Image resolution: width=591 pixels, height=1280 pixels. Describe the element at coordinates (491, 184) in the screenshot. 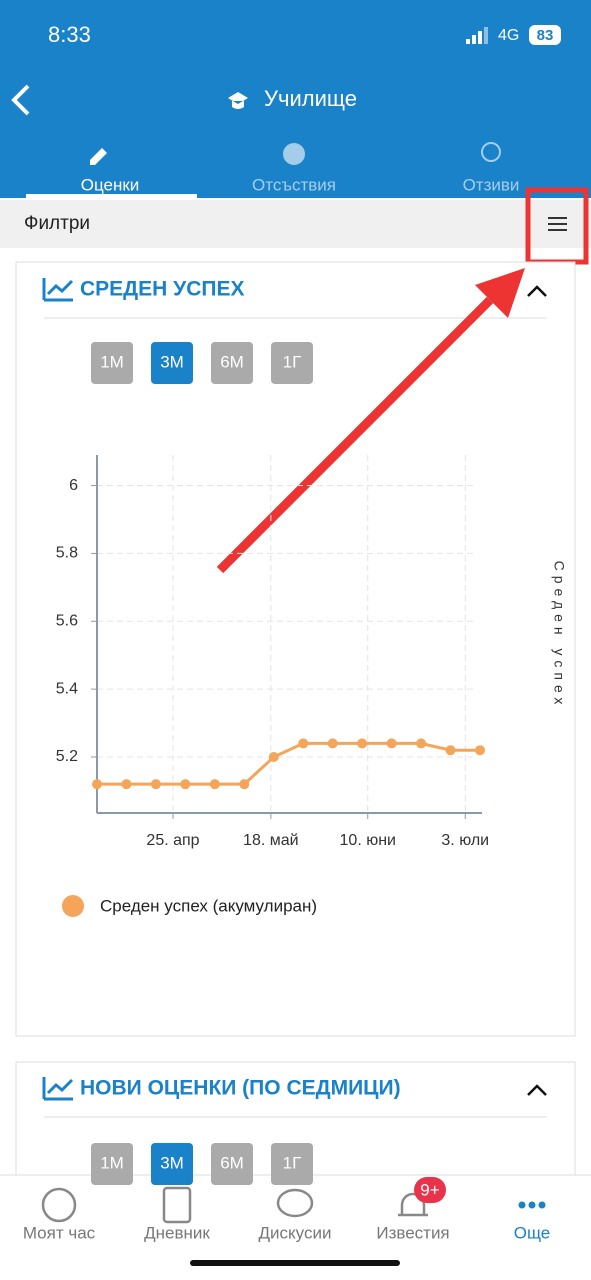

I see `tab: Отзиви` at that location.